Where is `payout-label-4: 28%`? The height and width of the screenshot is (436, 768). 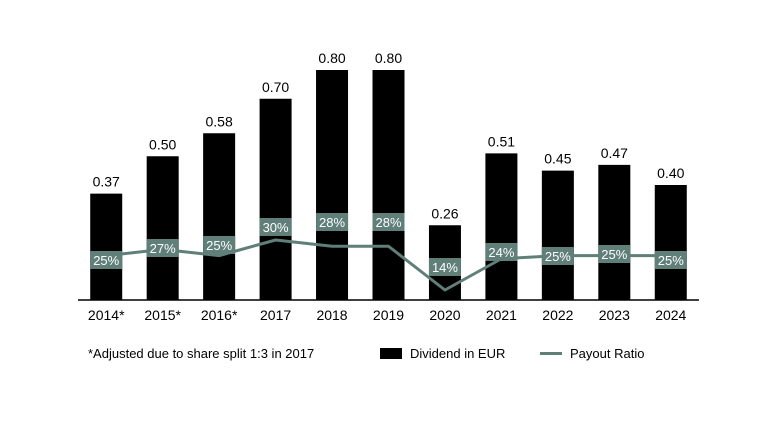 payout-label-4: 28% is located at coordinates (332, 222).